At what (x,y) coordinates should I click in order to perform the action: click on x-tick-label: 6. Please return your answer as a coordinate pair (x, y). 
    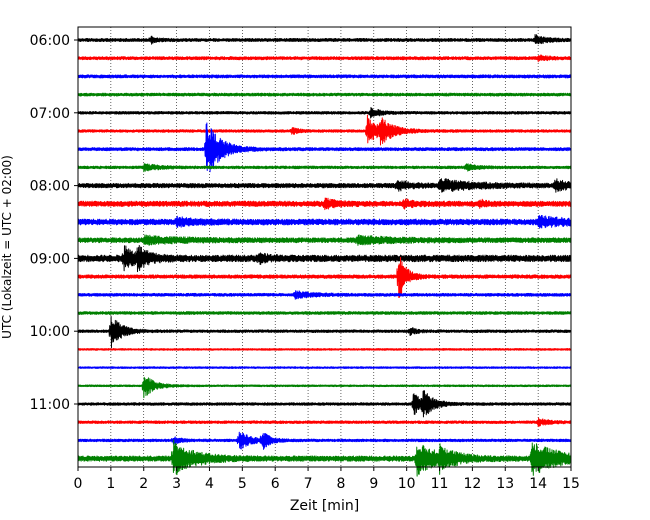
    Looking at the image, I should click on (275, 484).